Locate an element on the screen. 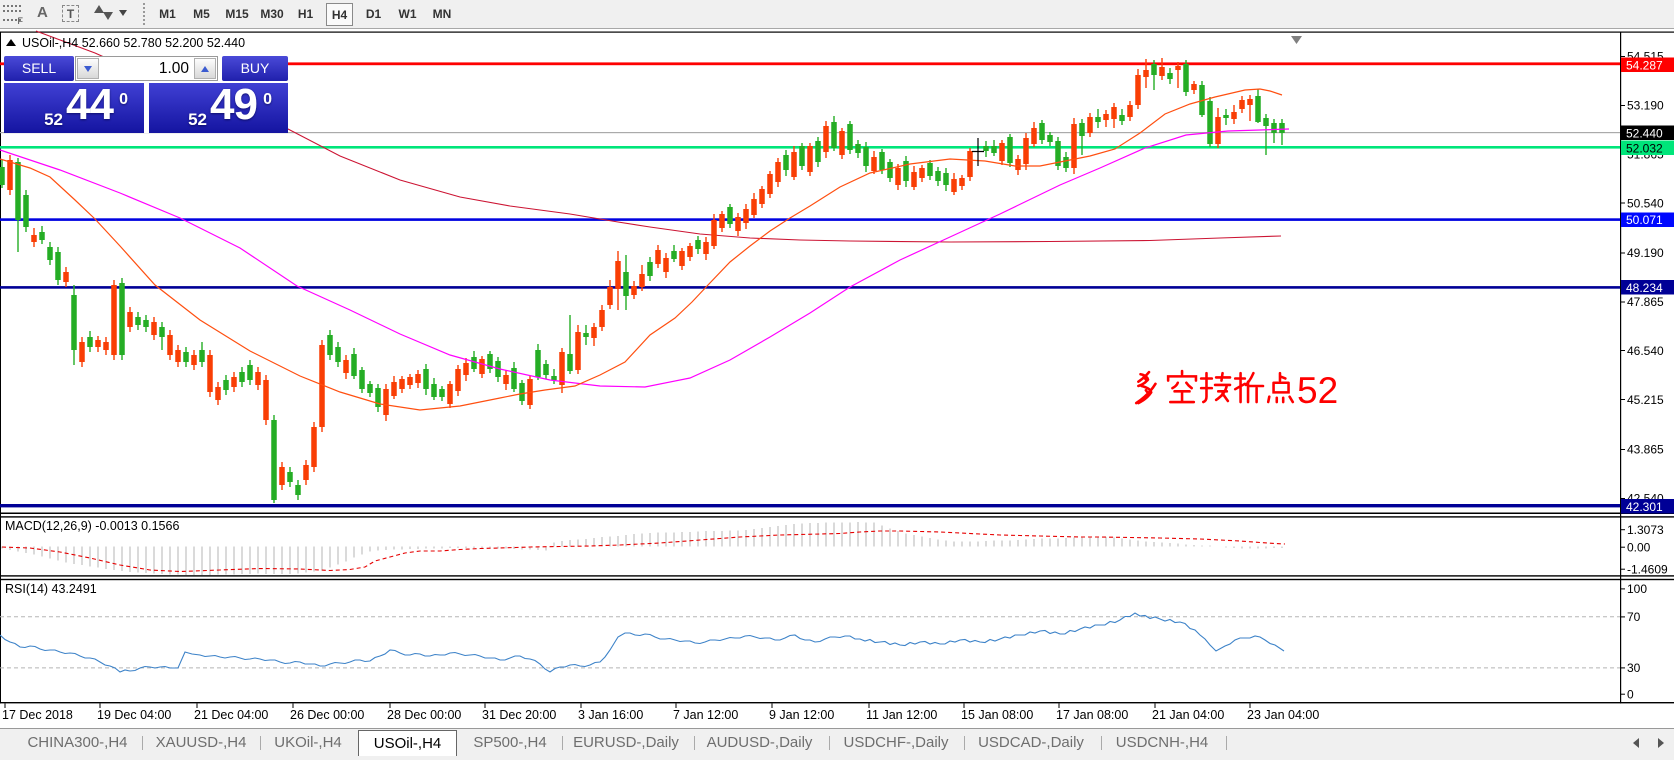  svg-text: 52.440 is located at coordinates (1644, 134).